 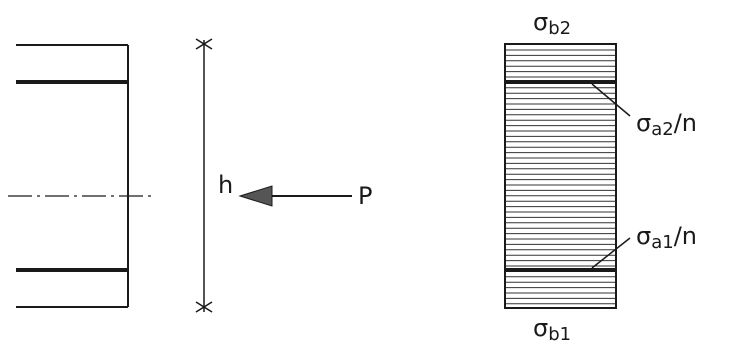 What do you see at coordinates (82, 176) in the screenshot?
I see `cross-section` at bounding box center [82, 176].